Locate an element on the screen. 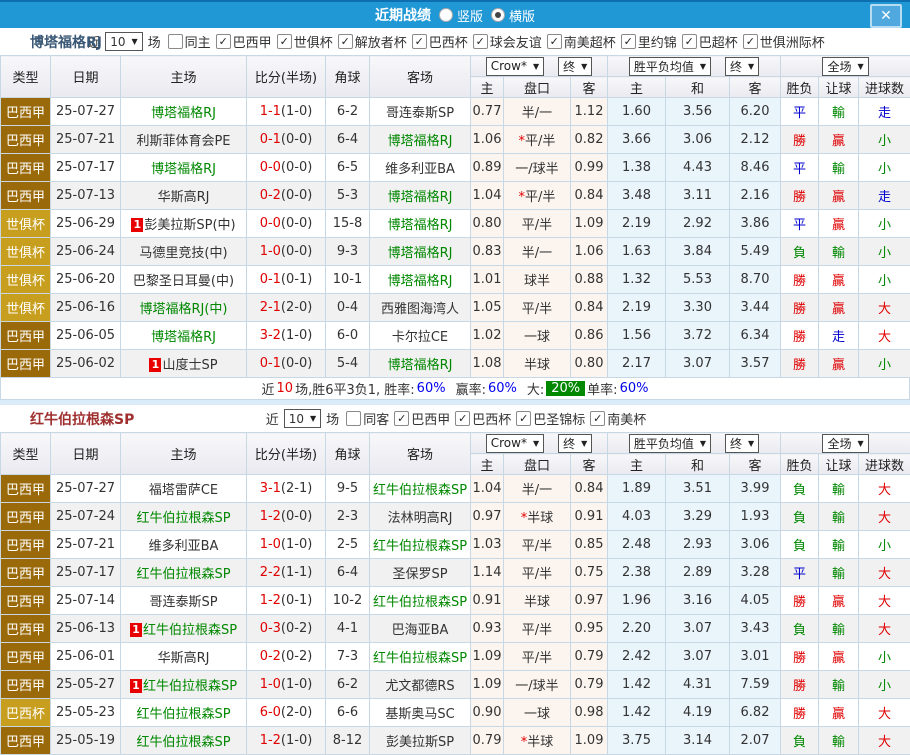  league-filter: ✓世俱洲际杯 is located at coordinates (781, 41).